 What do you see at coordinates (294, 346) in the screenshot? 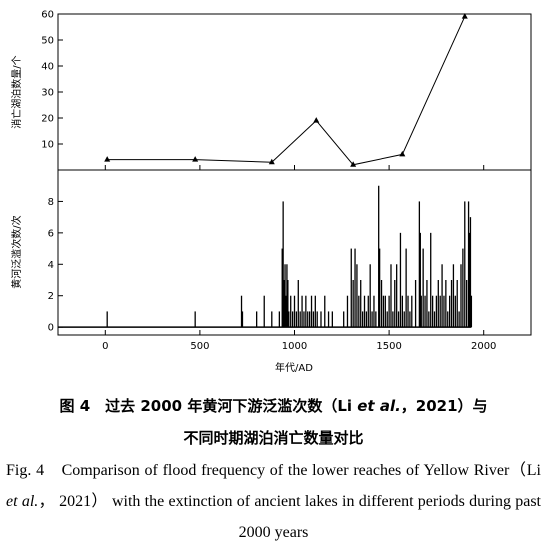
I see `x-tick-label: 1000` at bounding box center [294, 346].